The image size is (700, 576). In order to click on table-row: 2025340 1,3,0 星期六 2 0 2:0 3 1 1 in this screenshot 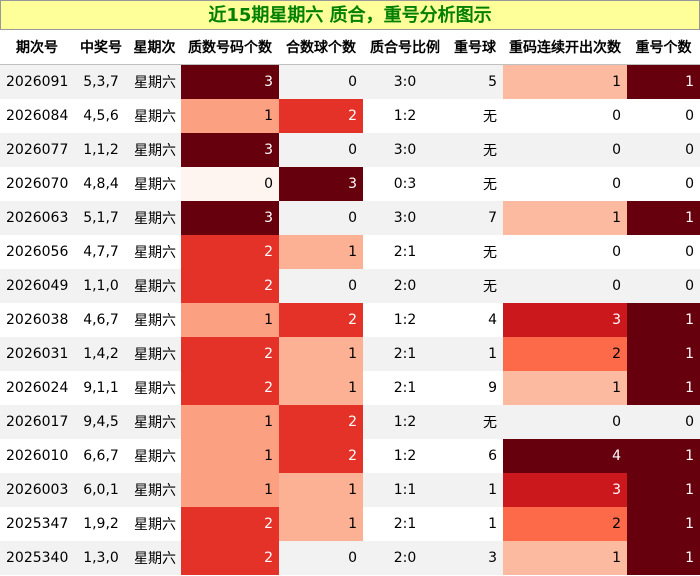, I will do `click(350, 557)`.